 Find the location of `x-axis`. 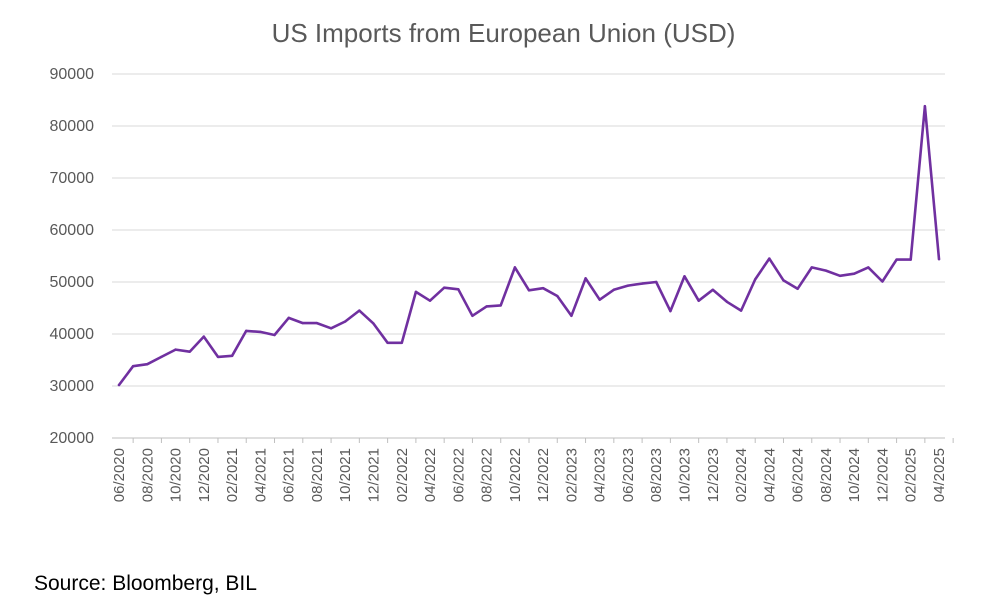

x-axis is located at coordinates (533, 440).